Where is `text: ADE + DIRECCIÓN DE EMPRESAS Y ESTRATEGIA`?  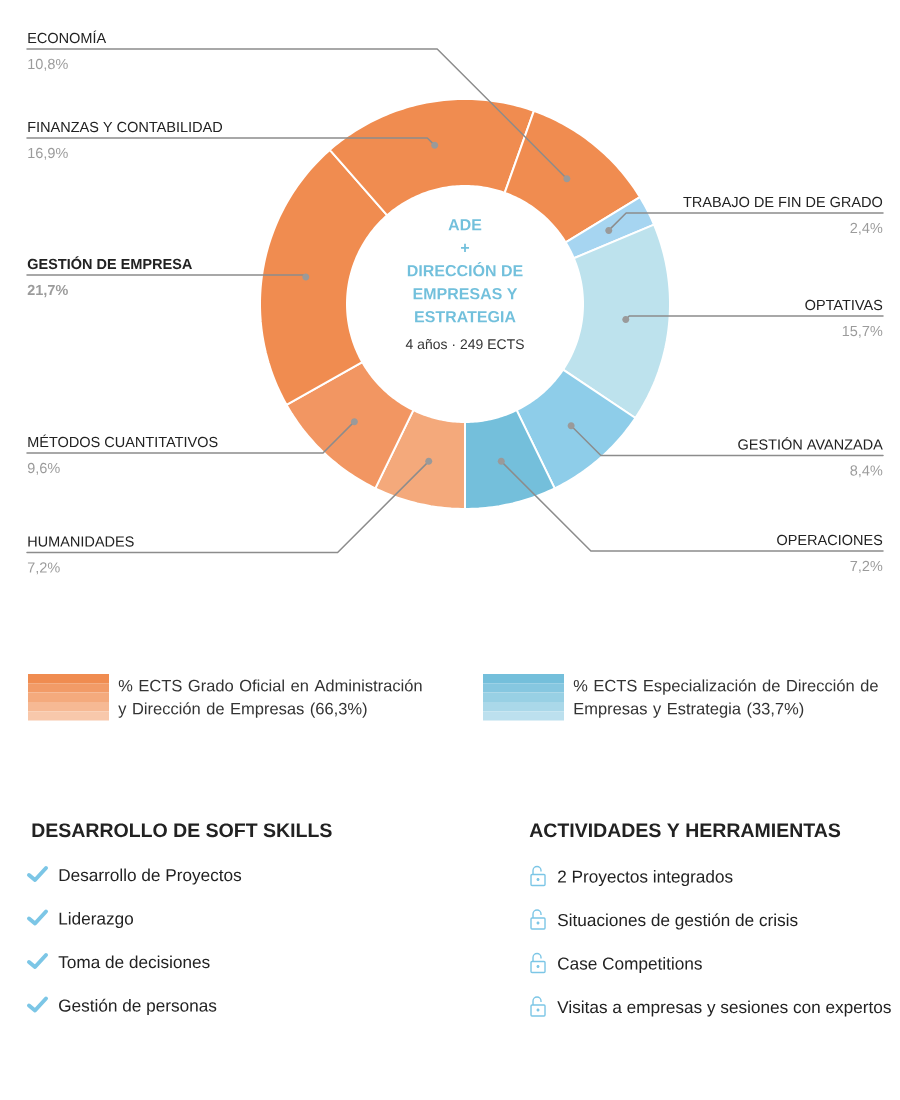
text: ADE + DIRECCIÓN DE EMPRESAS Y ESTRATEGIA is located at coordinates (465, 271).